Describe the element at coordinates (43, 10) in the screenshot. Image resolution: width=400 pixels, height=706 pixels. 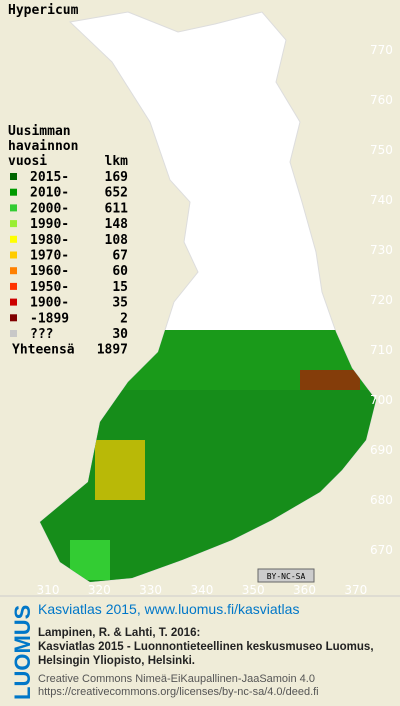
I see `title: Hypericum` at that location.